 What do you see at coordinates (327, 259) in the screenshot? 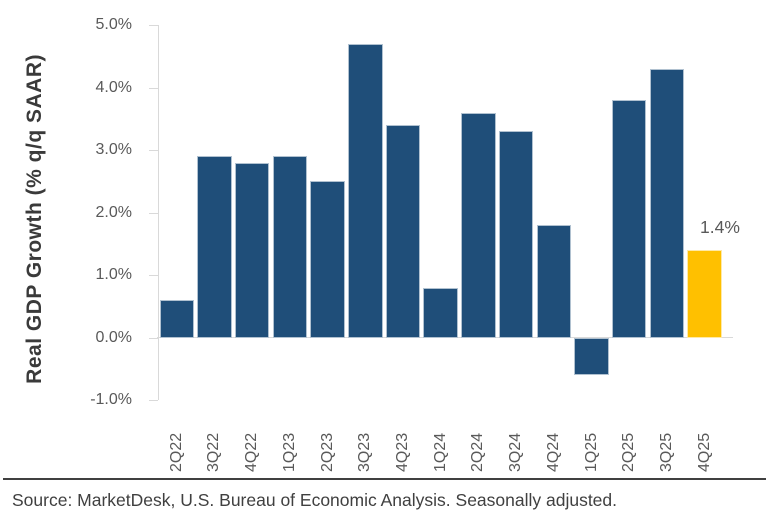
I see `bar-2Q23` at bounding box center [327, 259].